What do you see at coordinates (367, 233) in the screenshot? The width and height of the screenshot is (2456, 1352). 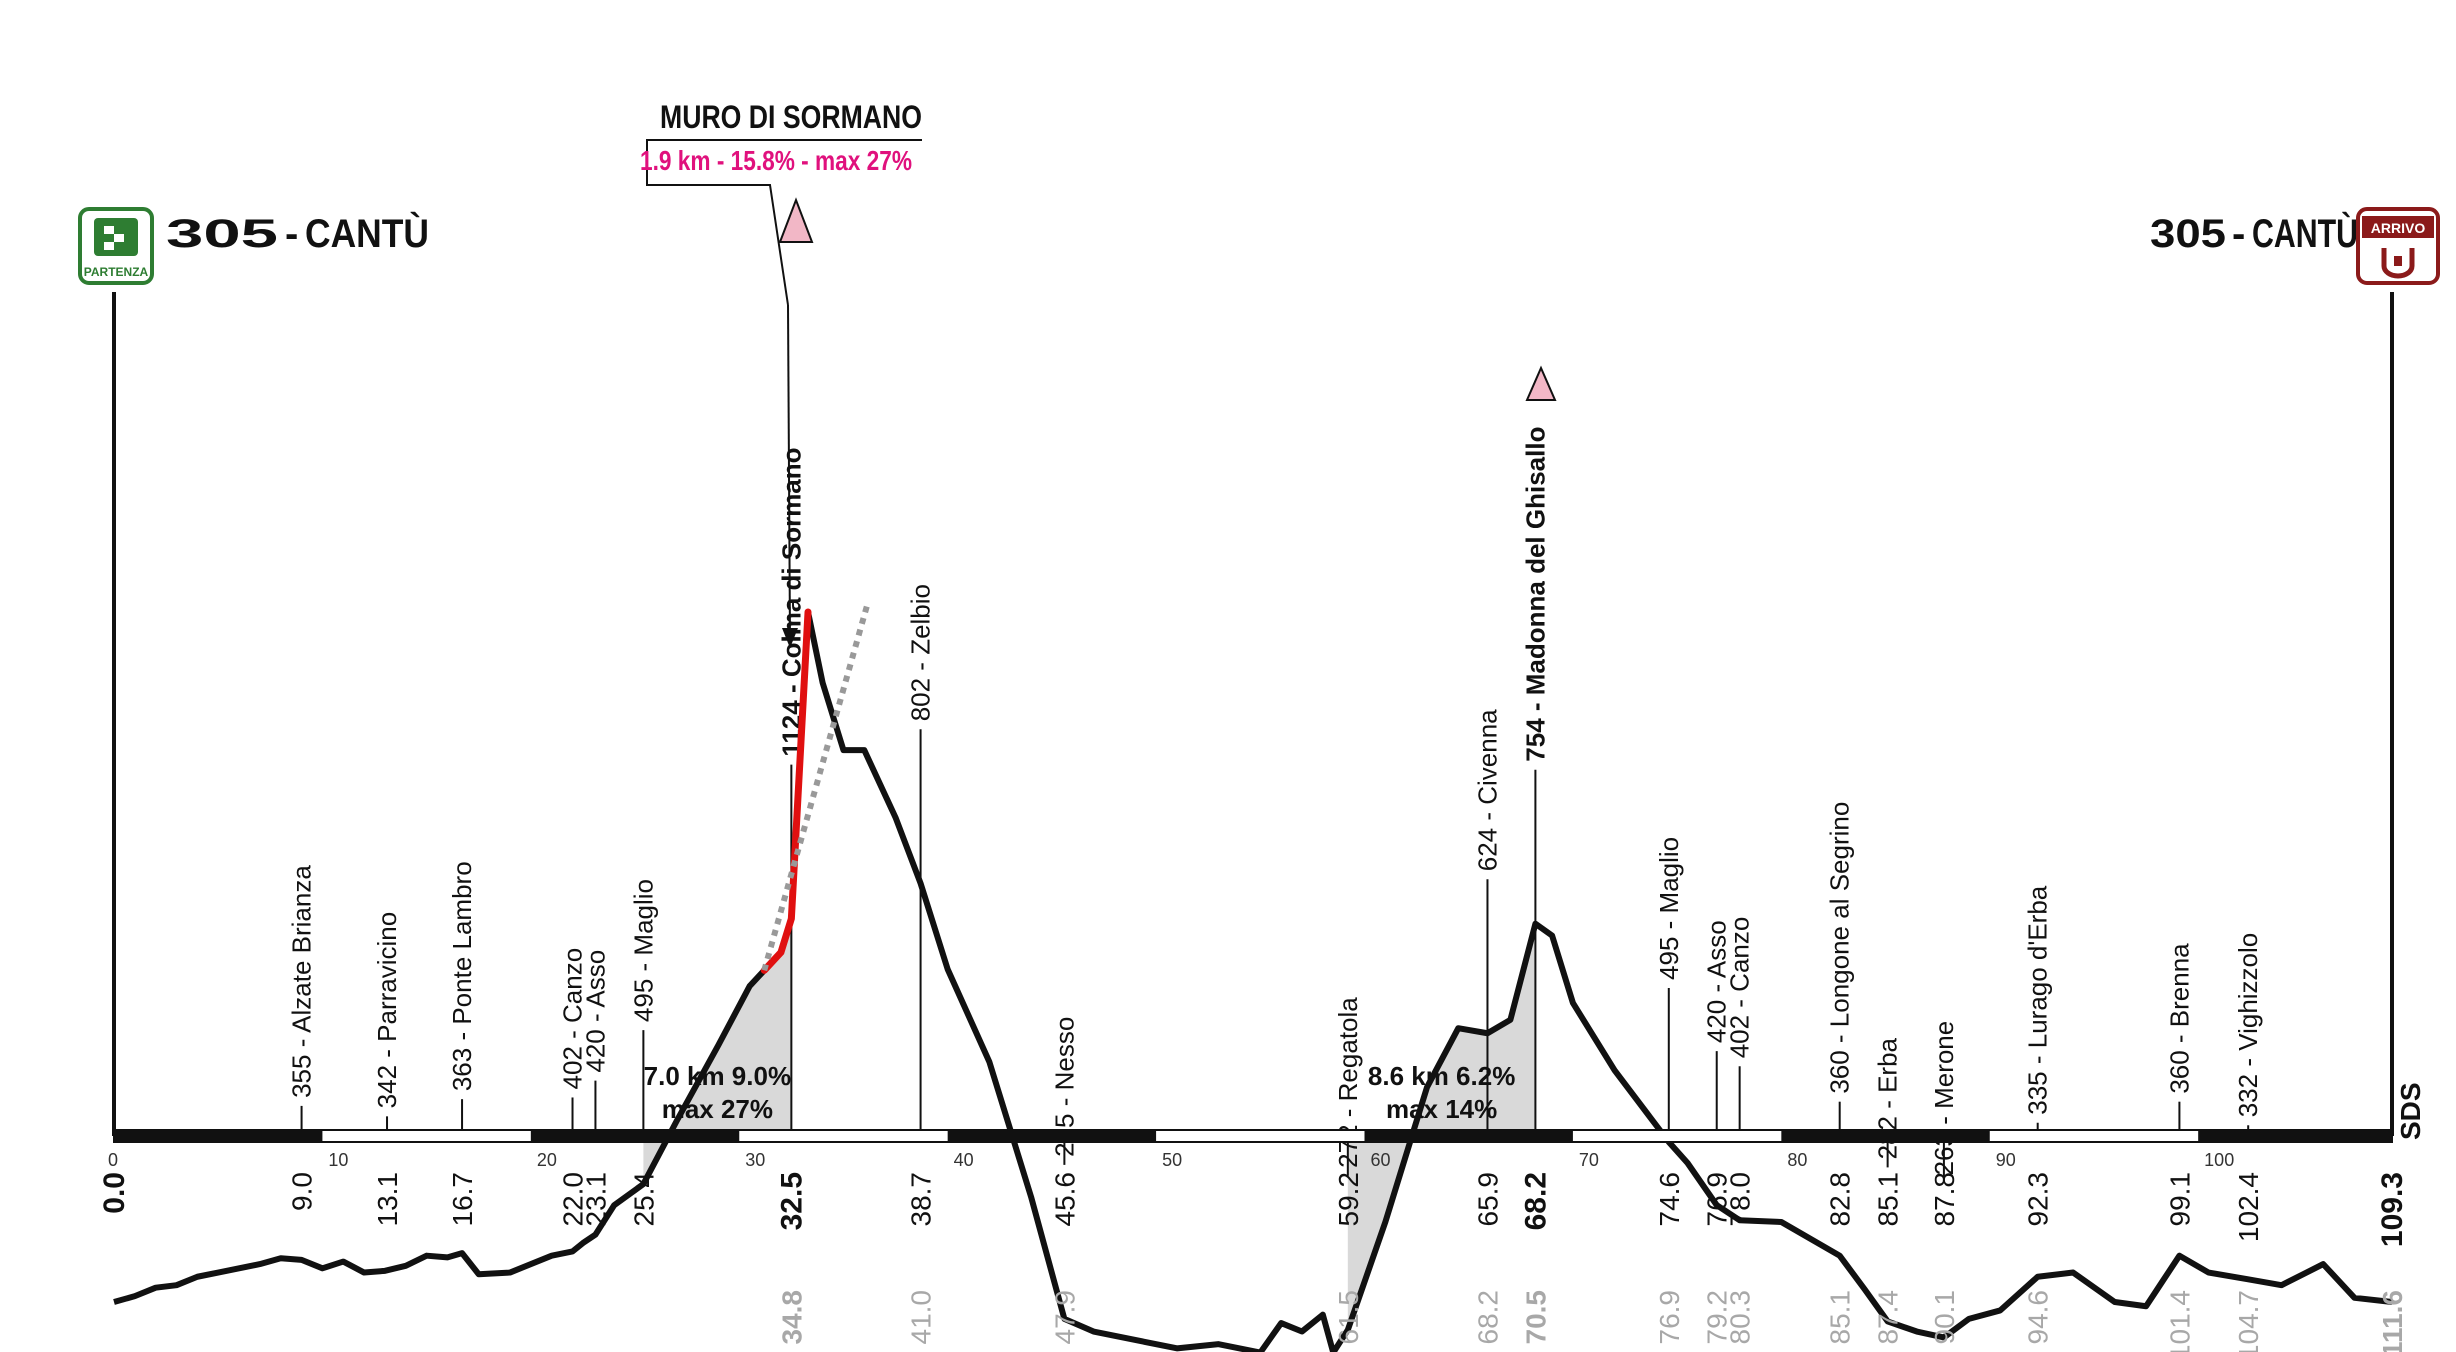 I see `start-town: CANTÙ` at bounding box center [367, 233].